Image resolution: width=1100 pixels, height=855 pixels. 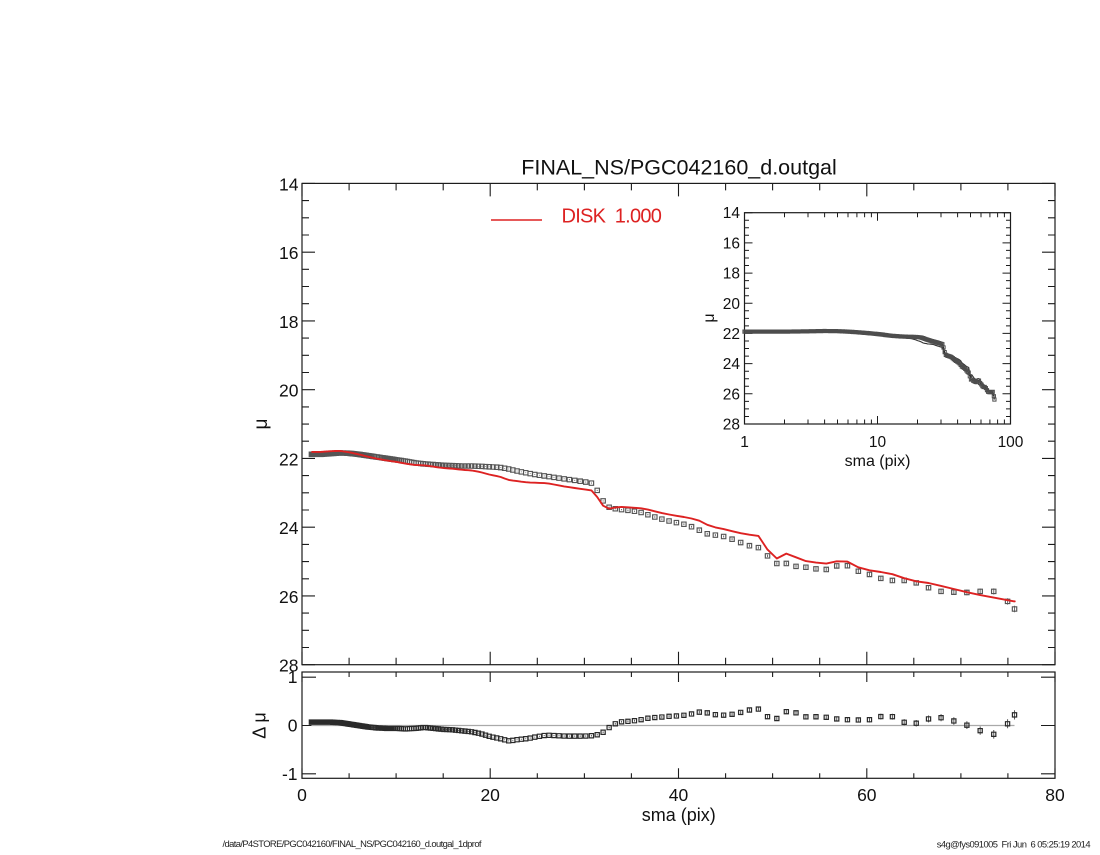 What do you see at coordinates (867, 795) in the screenshot?
I see `svg-text: 60` at bounding box center [867, 795].